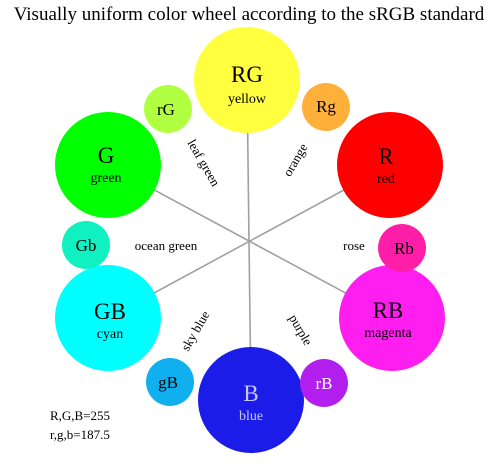 The image size is (498, 470). Describe the element at coordinates (106, 155) in the screenshot. I see `label-g-code: G` at that location.